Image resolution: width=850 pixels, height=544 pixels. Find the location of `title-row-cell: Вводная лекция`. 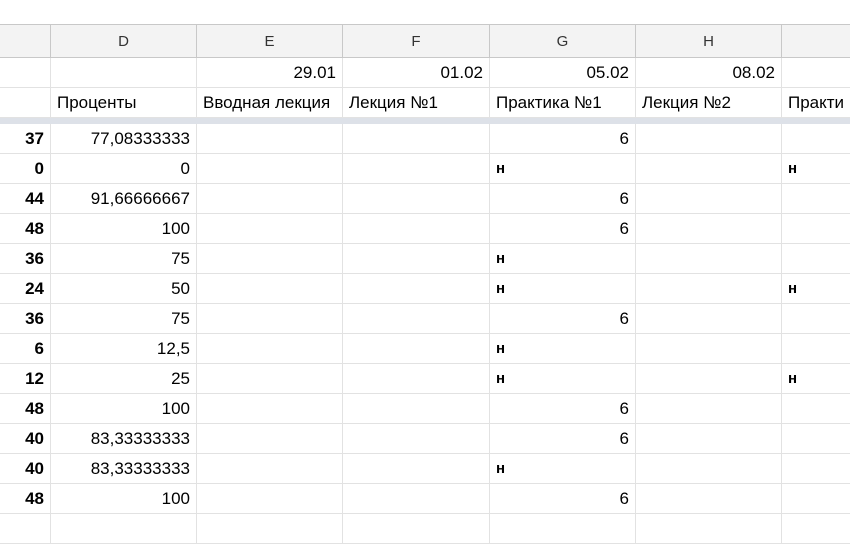

title-row-cell: Вводная лекция is located at coordinates (270, 102).